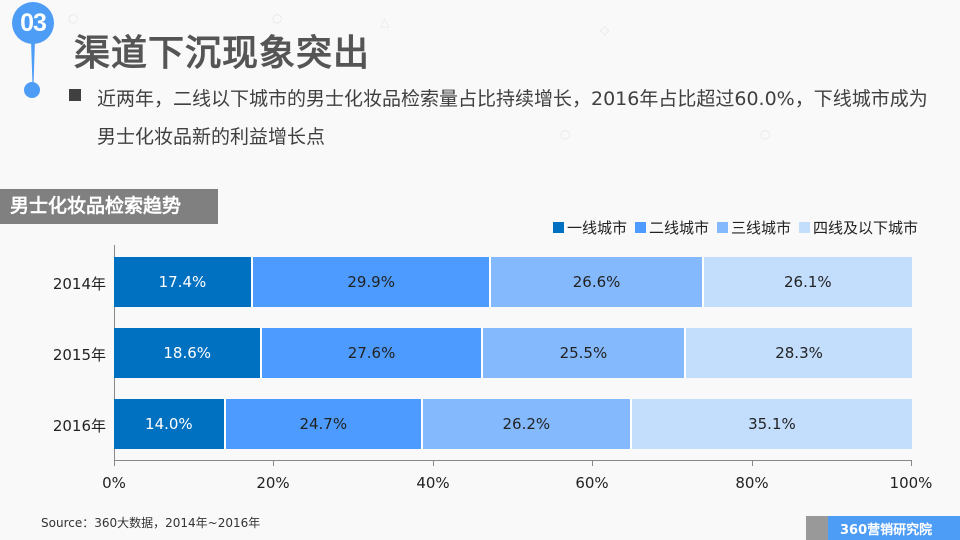 This screenshot has height=540, width=960. I want to click on category-label: 2016年, so click(79, 426).